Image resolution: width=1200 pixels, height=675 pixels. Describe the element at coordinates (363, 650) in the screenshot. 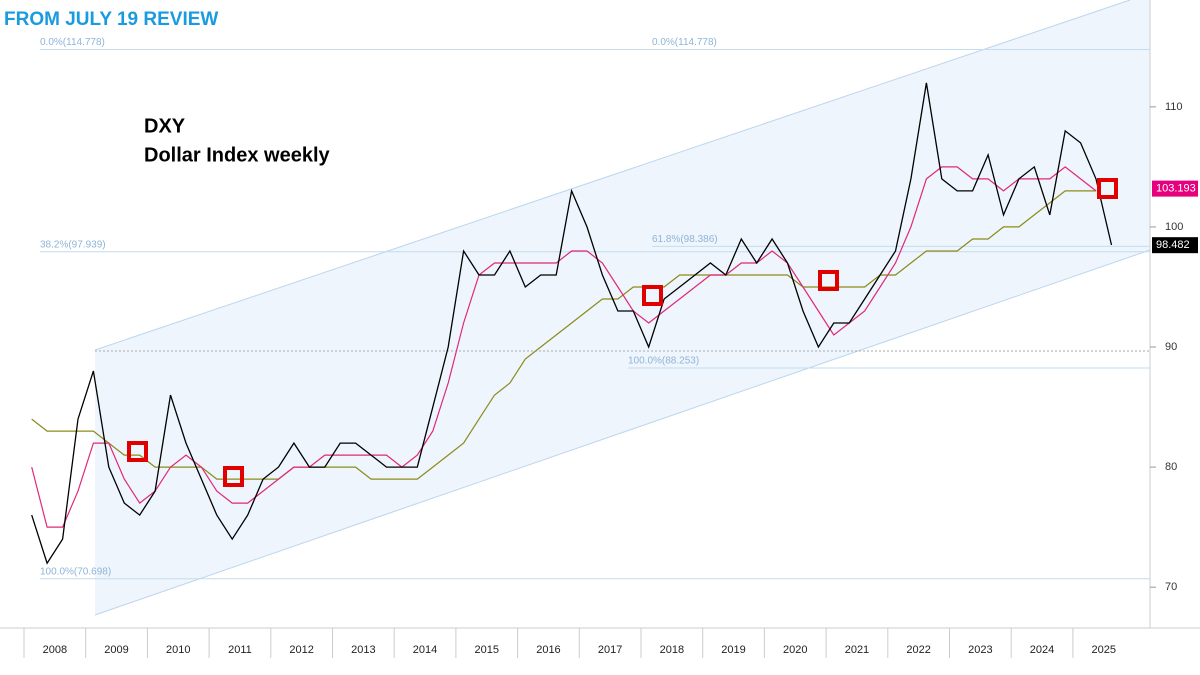

I see `x-tick-label: 2013` at that location.